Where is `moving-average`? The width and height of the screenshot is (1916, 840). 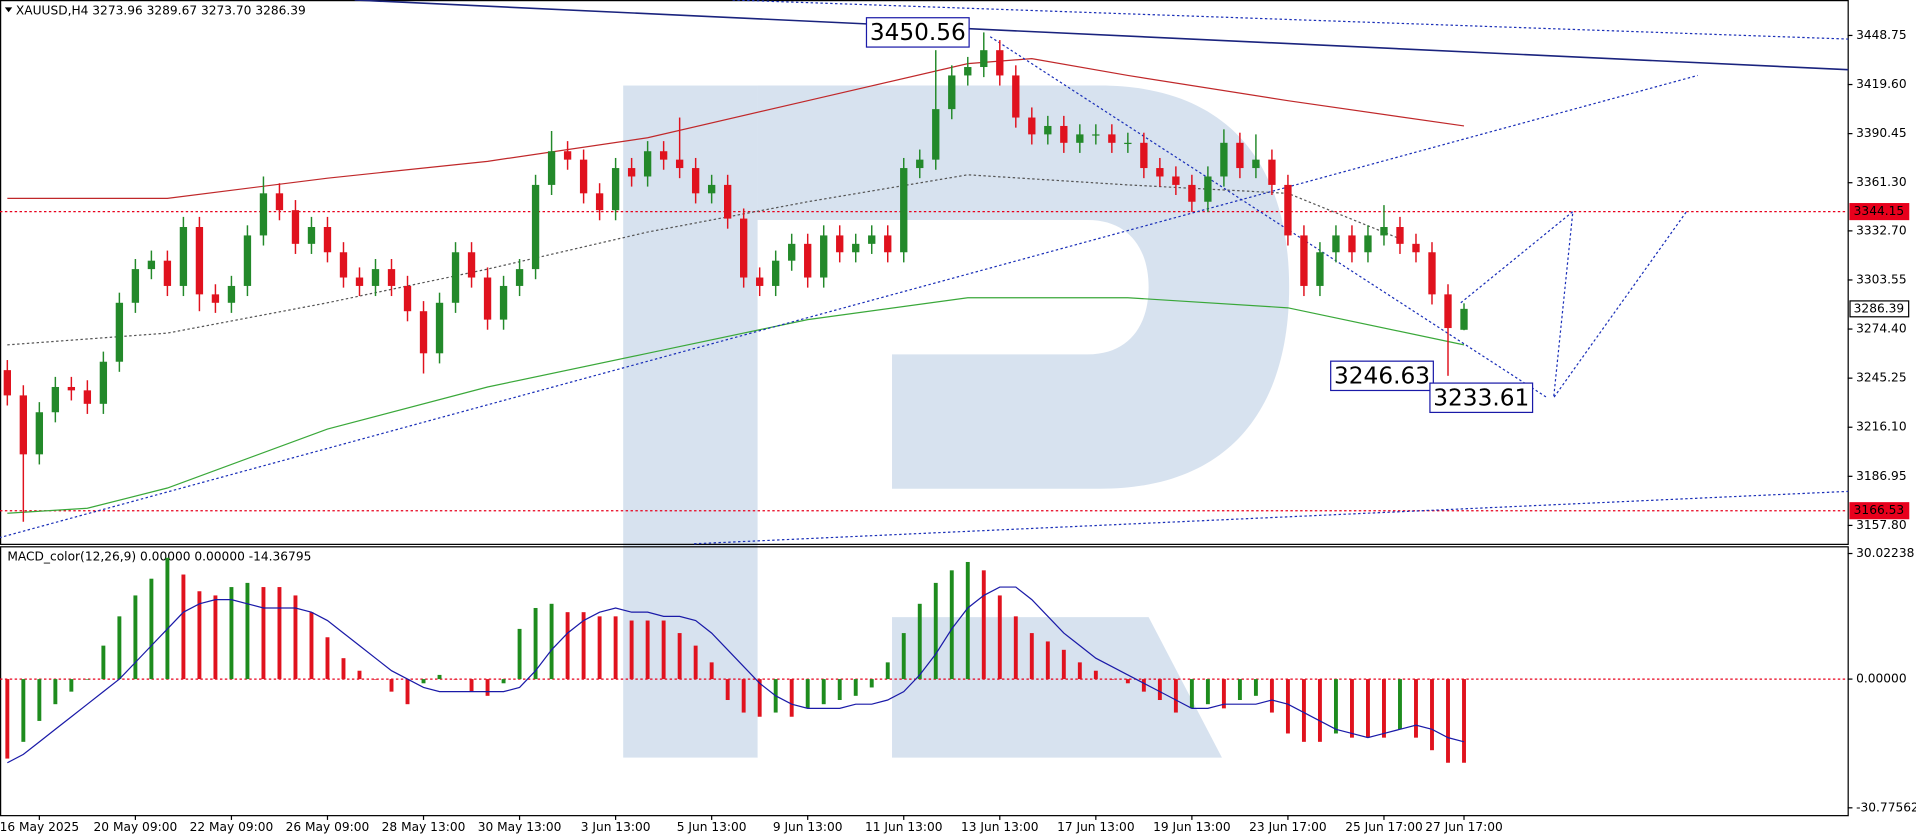 moving-average is located at coordinates (736, 128).